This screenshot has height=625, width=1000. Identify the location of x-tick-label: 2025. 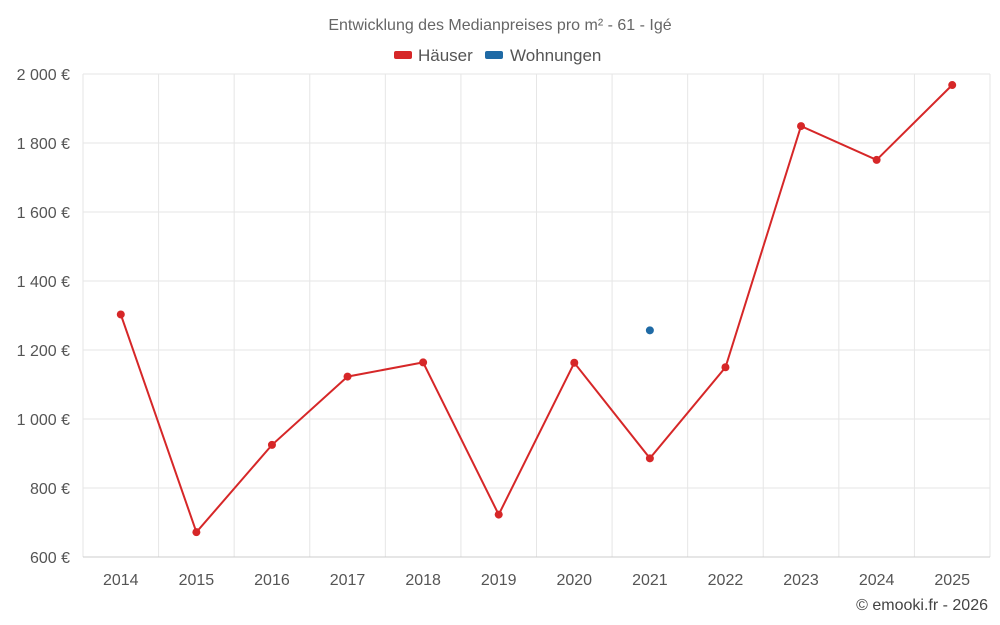
(952, 580).